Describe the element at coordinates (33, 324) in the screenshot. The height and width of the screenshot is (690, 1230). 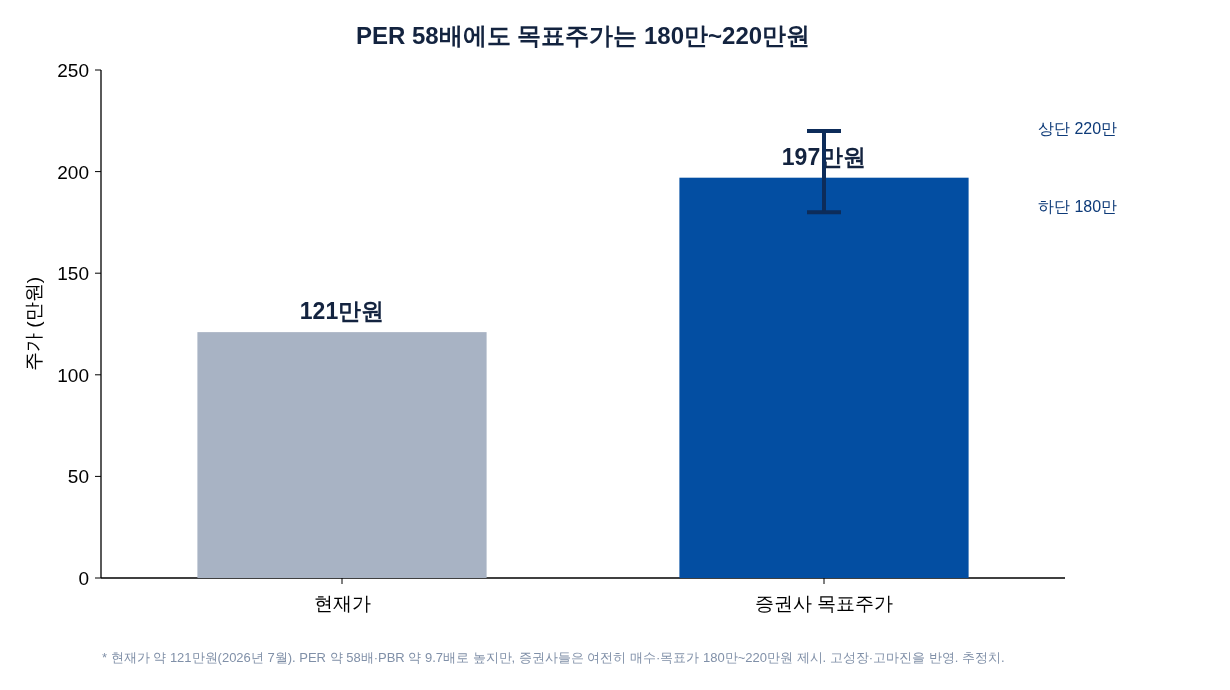
I see `y-axis-title: 주가 (만원)` at that location.